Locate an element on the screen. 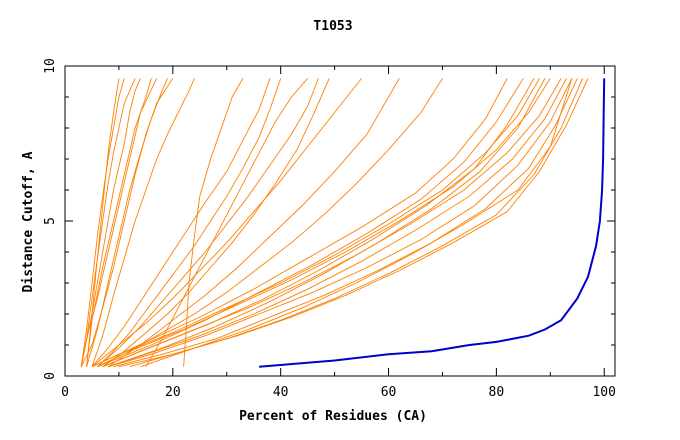 Image resolution: width=680 pixels, height=440 pixels. x-tick-label: 40 is located at coordinates (281, 392).